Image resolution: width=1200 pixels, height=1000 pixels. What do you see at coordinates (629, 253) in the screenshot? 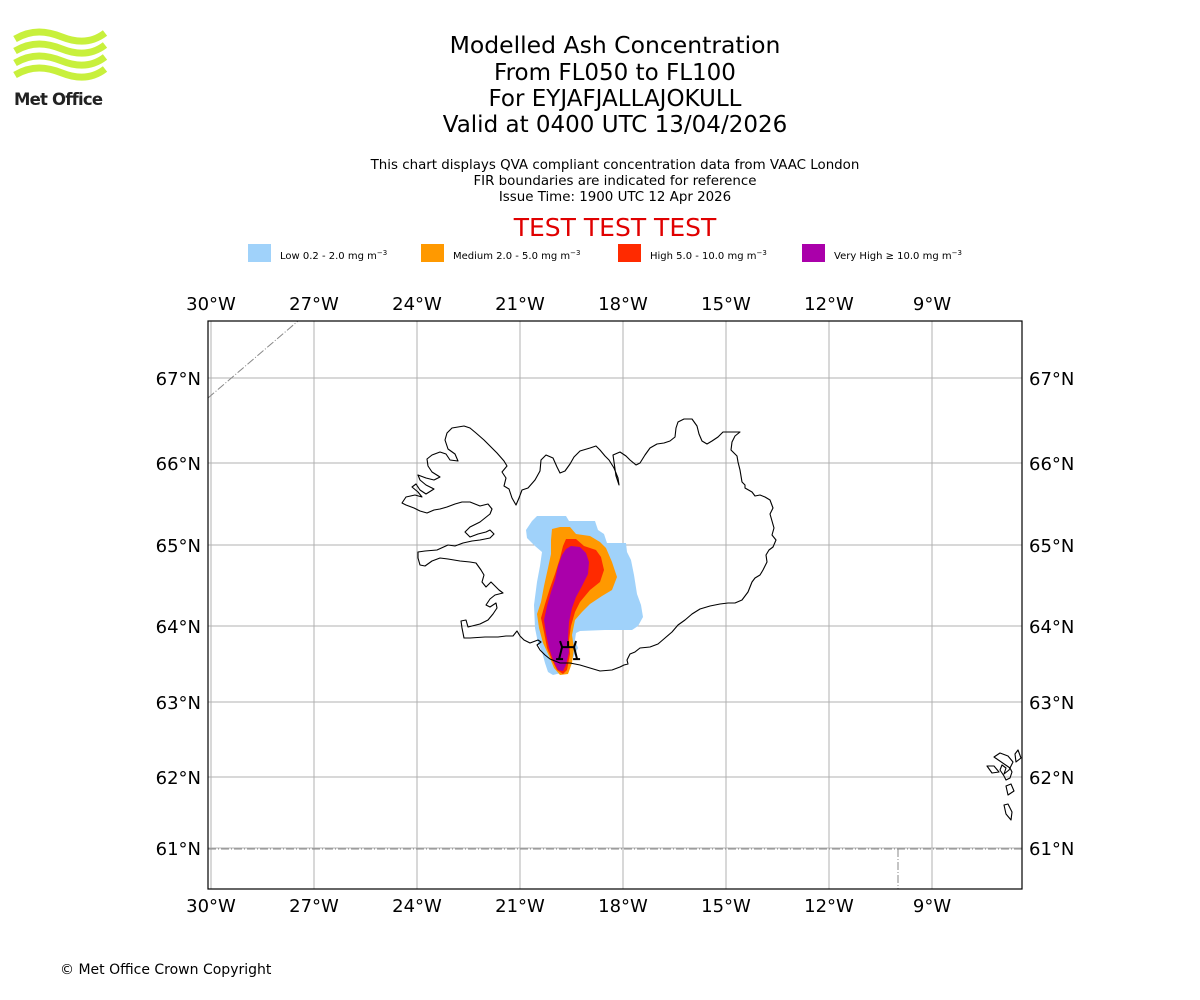
I see `legend-swatch-high` at bounding box center [629, 253].